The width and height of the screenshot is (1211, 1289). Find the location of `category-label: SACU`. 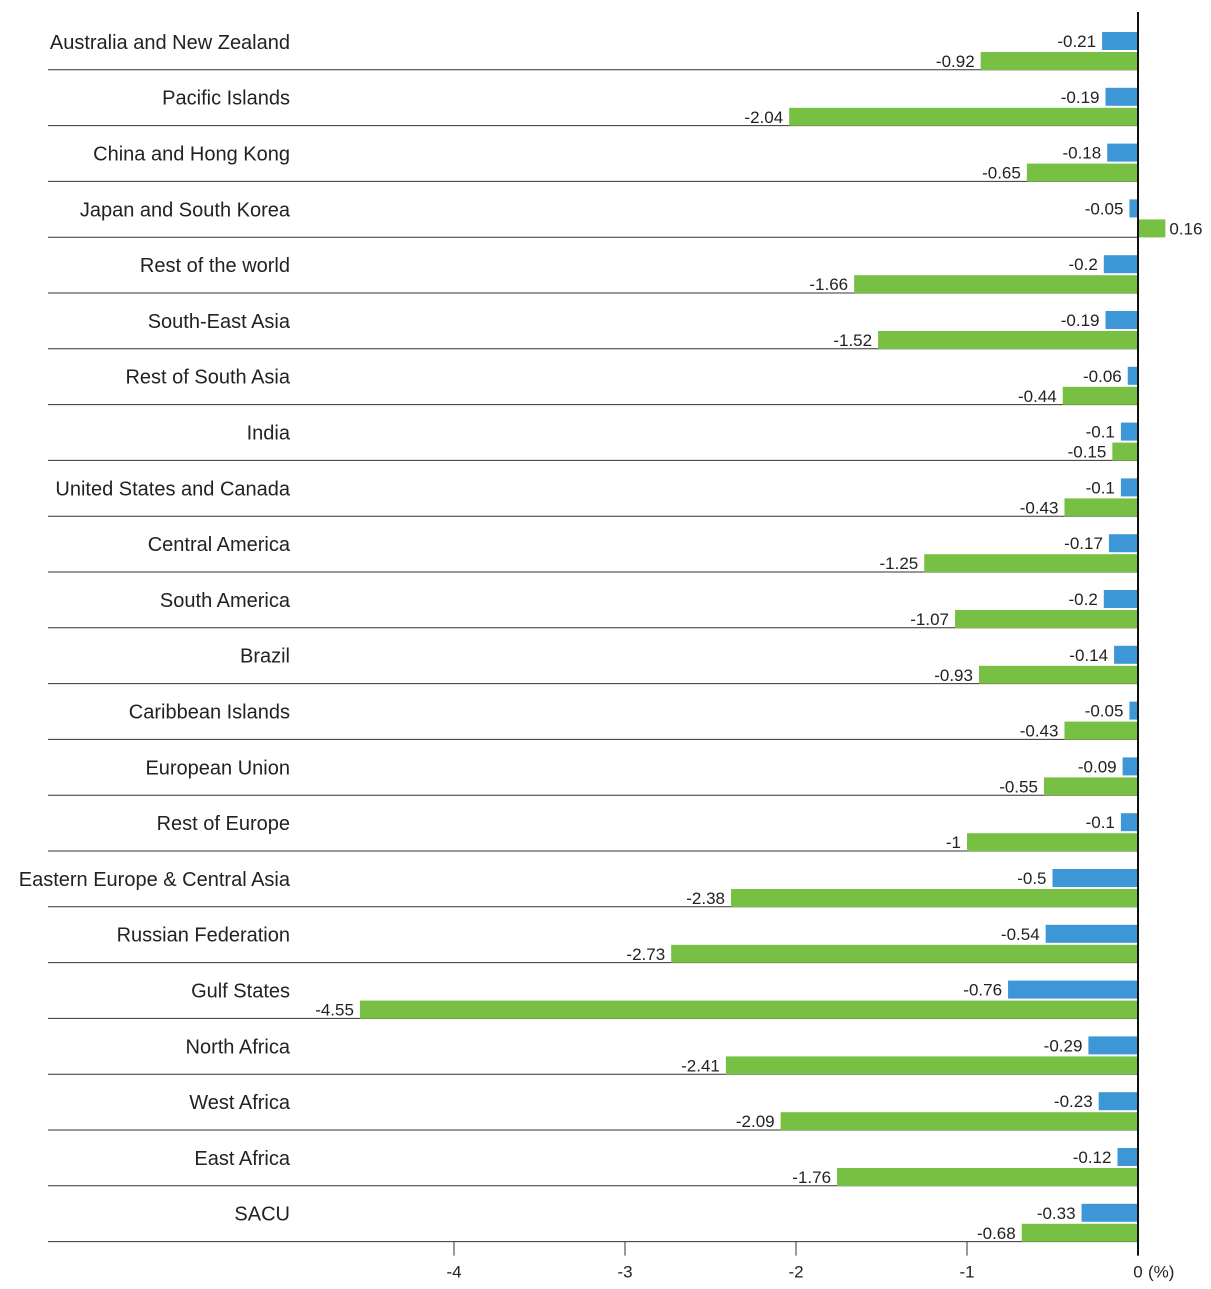

category-label: SACU is located at coordinates (262, 1215).